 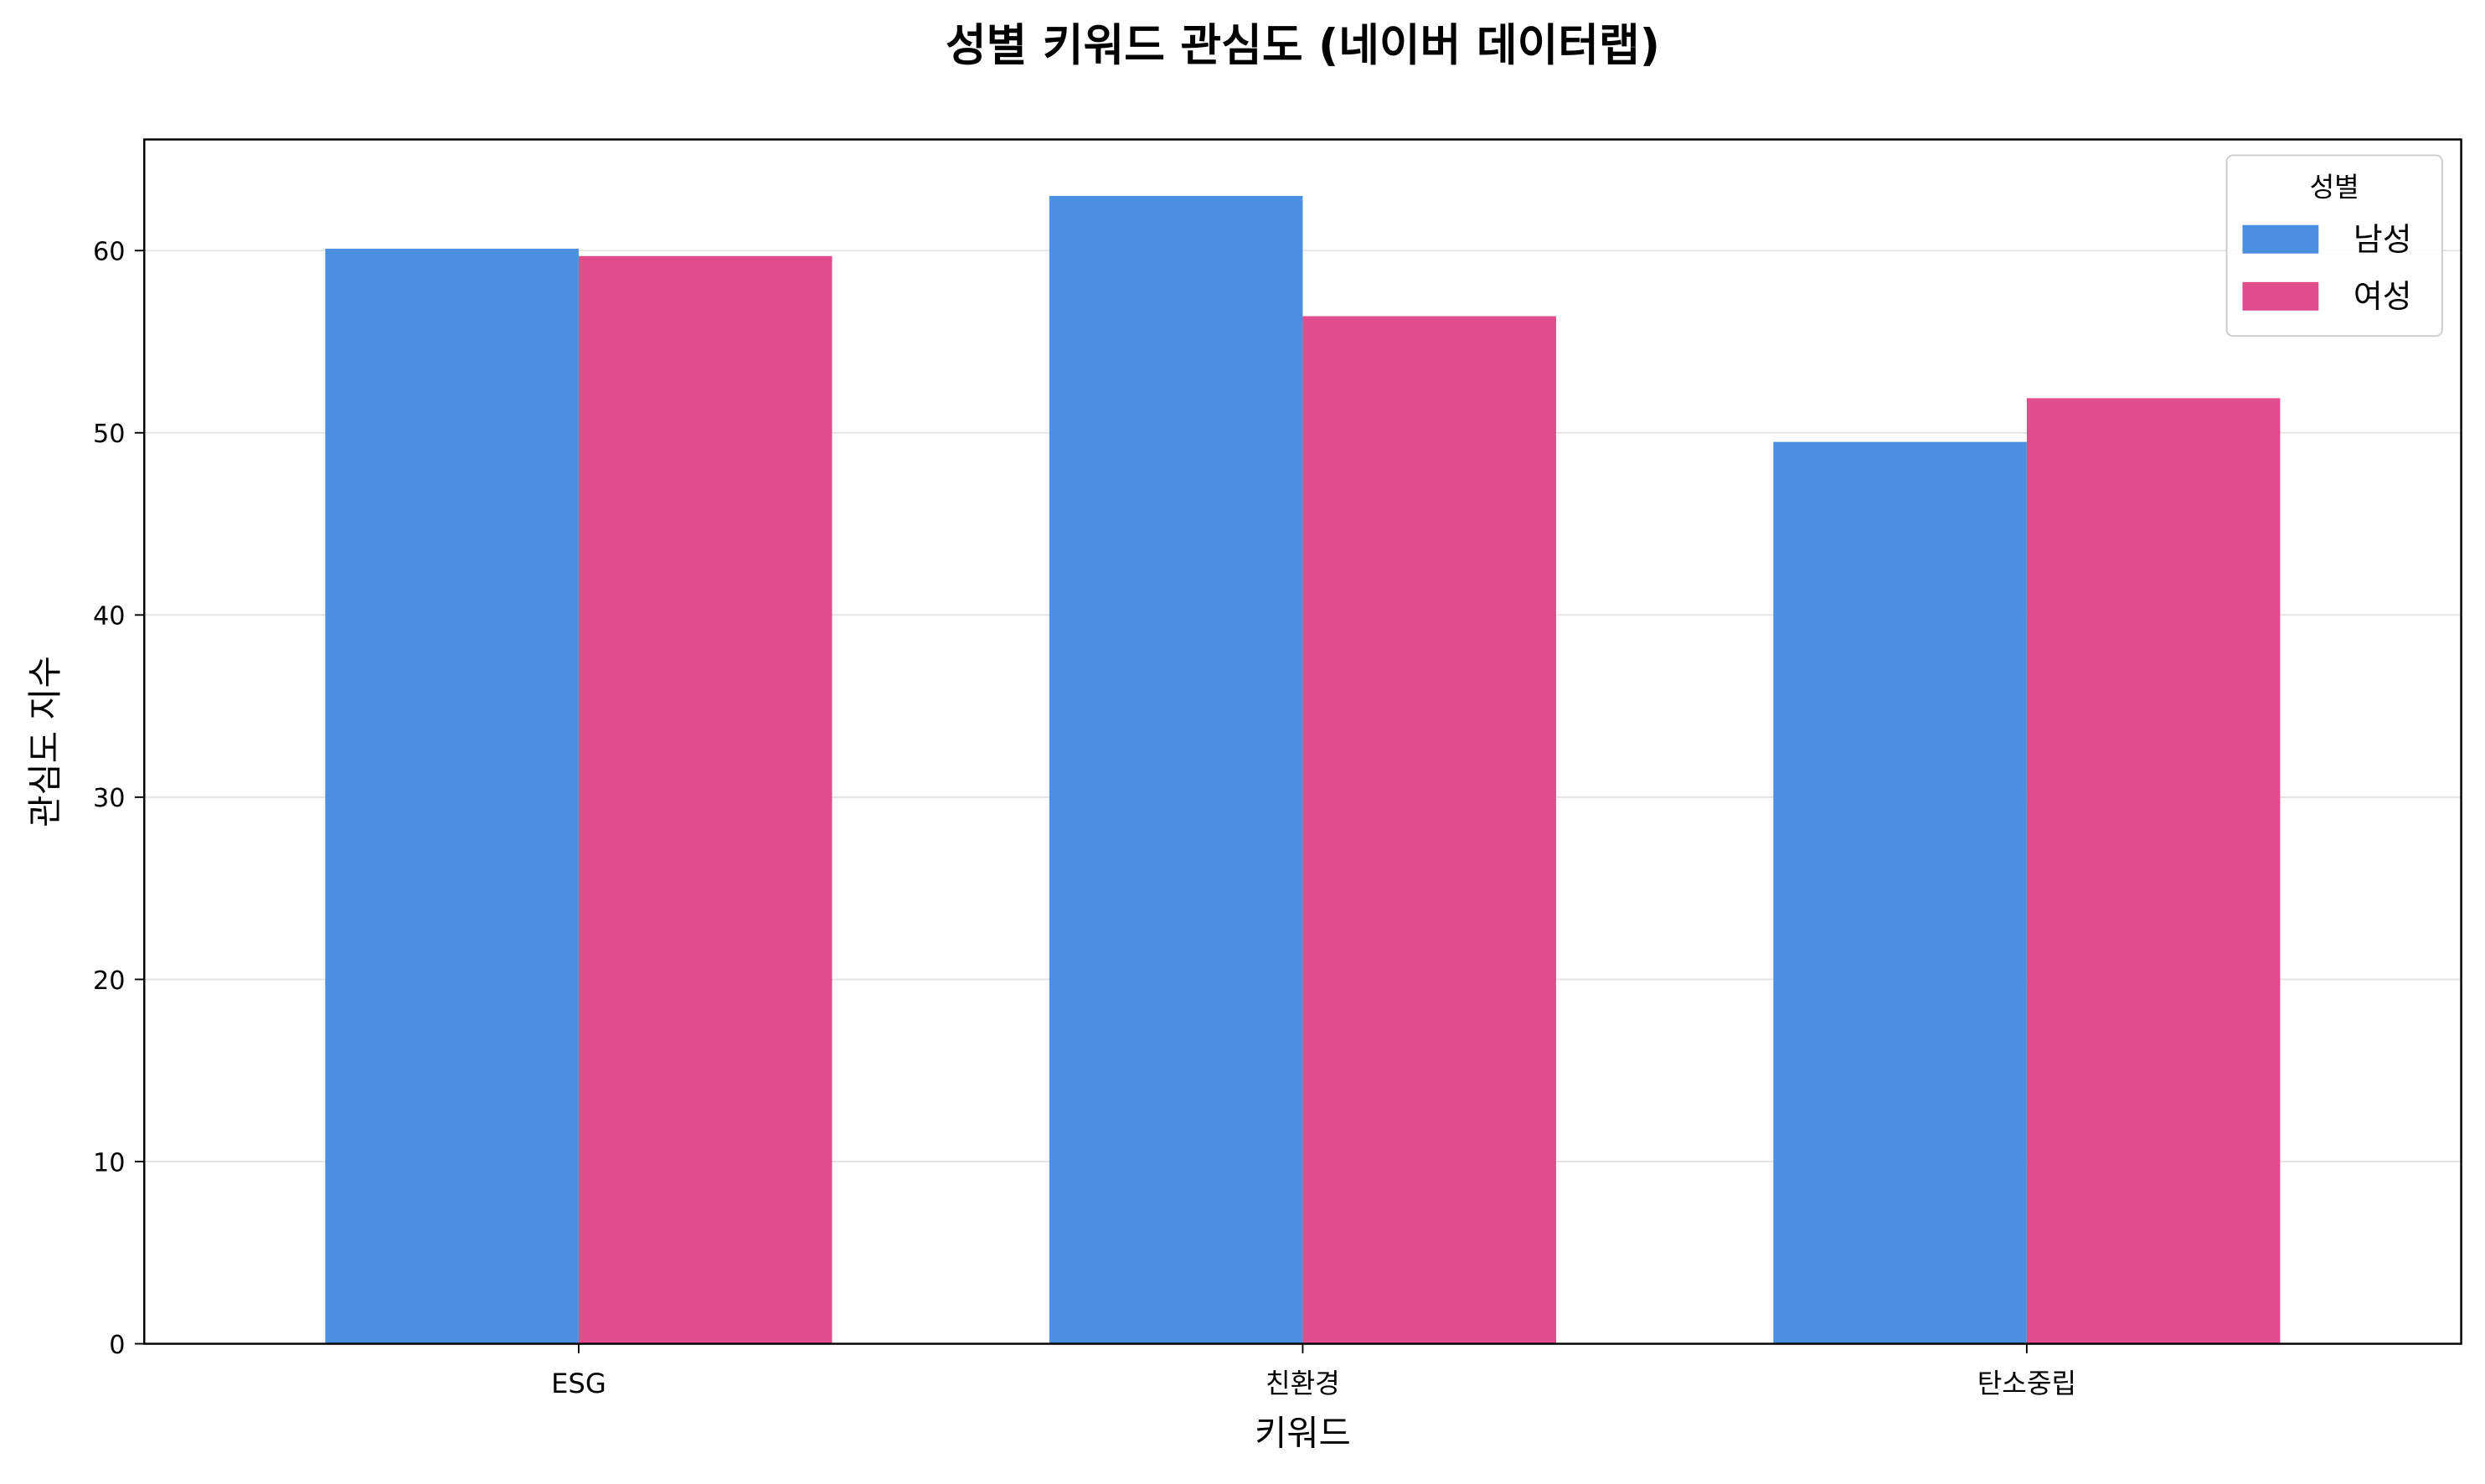 What do you see at coordinates (110, 435) in the screenshot?
I see `y-tick-label: 50` at bounding box center [110, 435].